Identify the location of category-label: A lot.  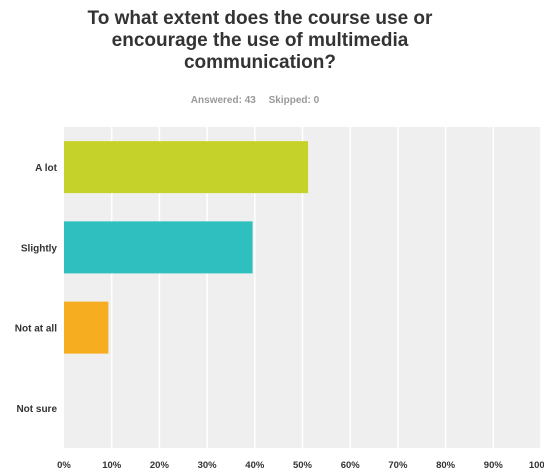
(46, 168).